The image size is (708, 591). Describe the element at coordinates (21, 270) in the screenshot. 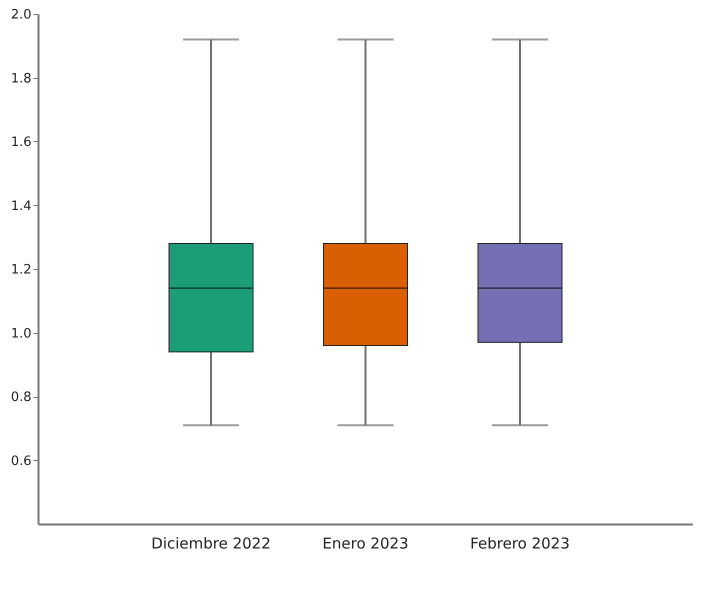

I see `y-tick-label: 1.2` at that location.